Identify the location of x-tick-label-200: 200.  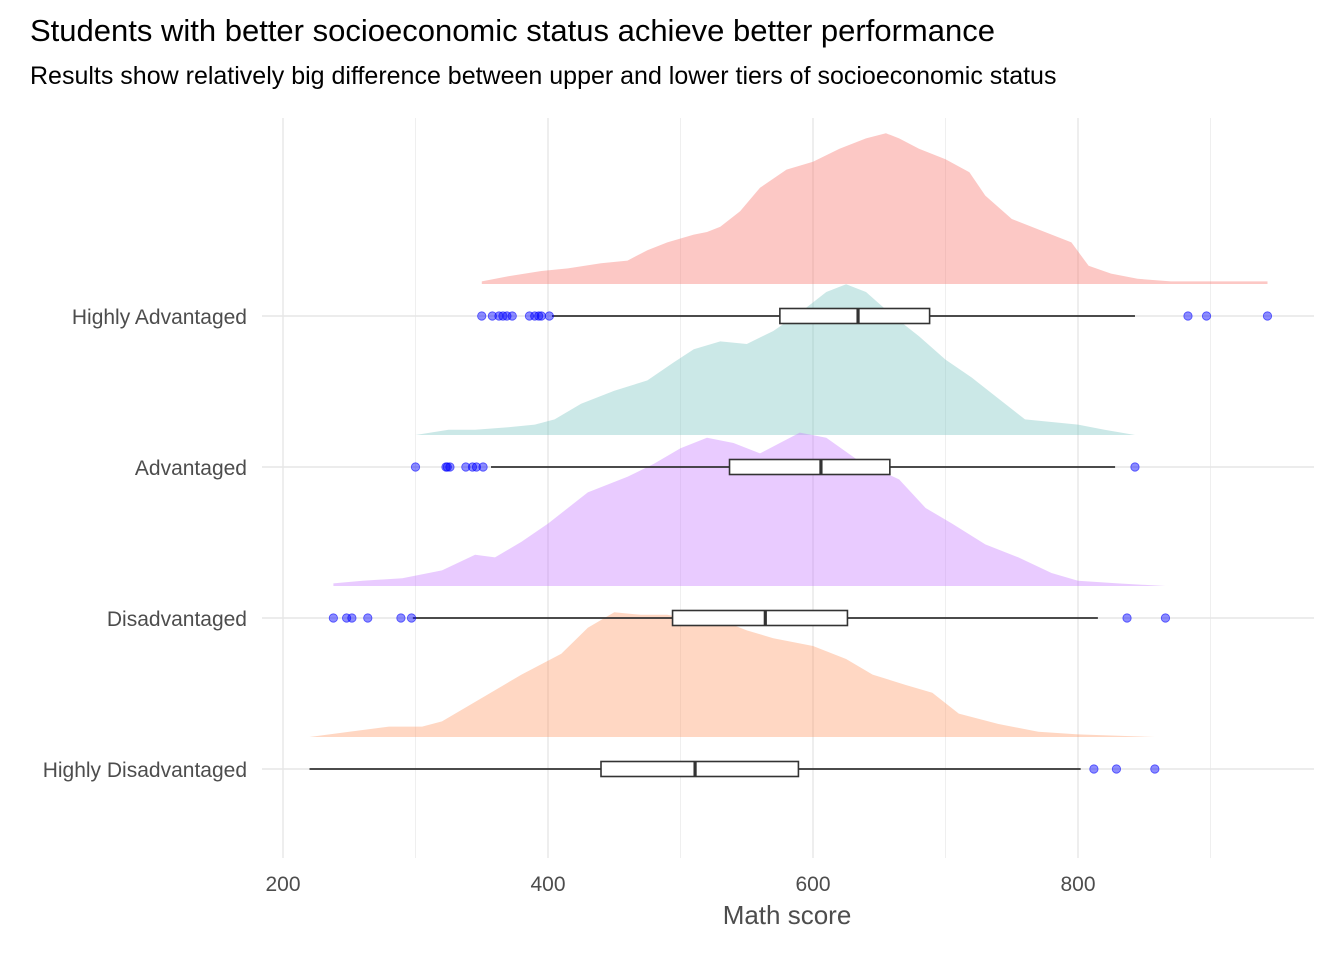
(282, 884).